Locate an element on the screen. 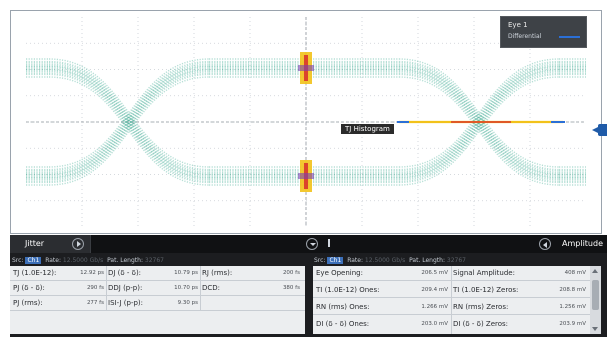 The height and width of the screenshot is (337, 607). tab-amplitude: Amplitude is located at coordinates (578, 244).